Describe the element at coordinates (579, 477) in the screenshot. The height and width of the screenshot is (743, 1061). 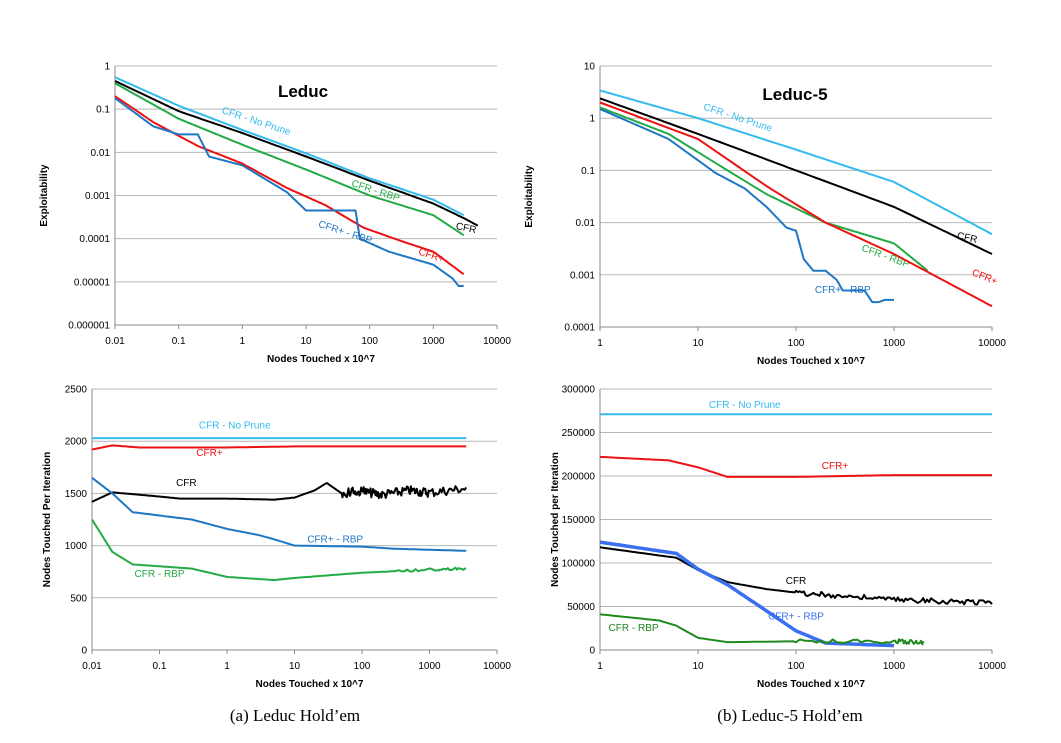
I see `y-tick-label: 200000` at that location.